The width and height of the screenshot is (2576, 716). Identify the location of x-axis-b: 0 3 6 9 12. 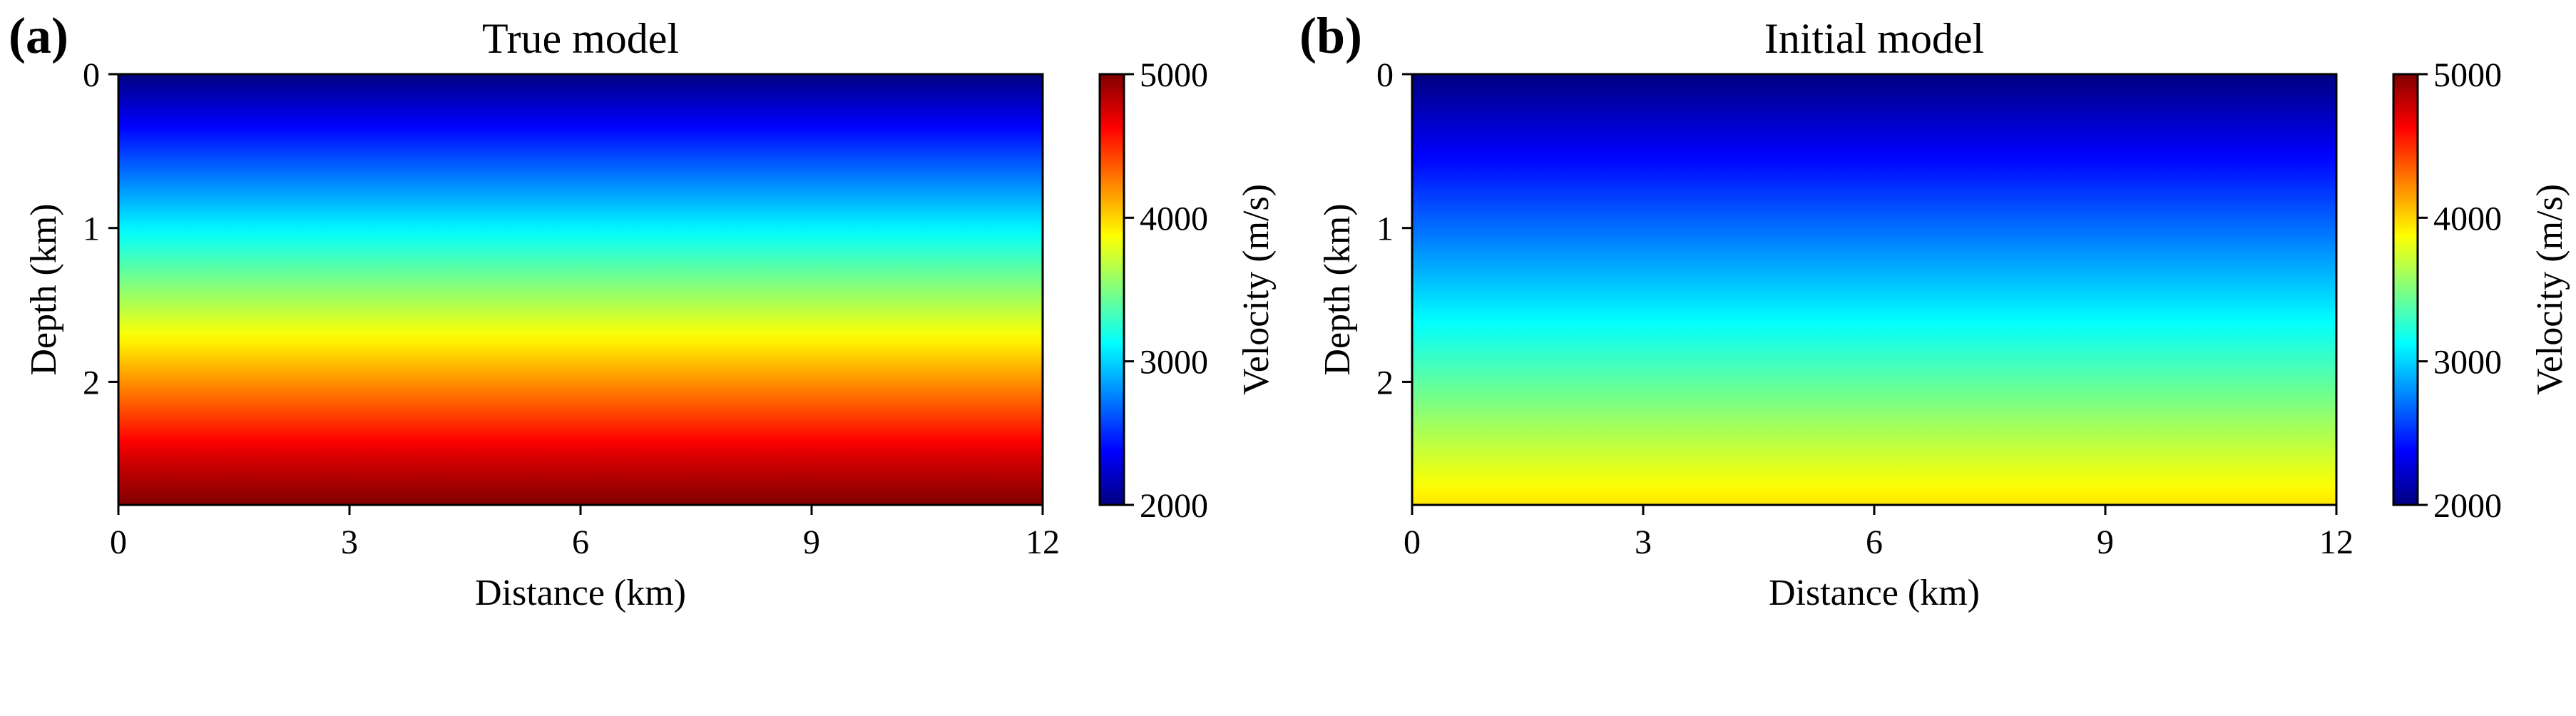
(1879, 533).